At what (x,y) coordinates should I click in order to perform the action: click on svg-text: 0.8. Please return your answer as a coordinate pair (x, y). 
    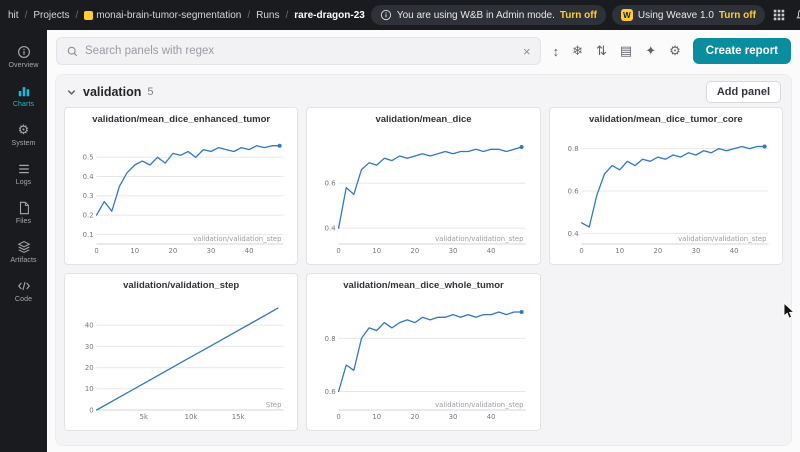
    Looking at the image, I should click on (572, 149).